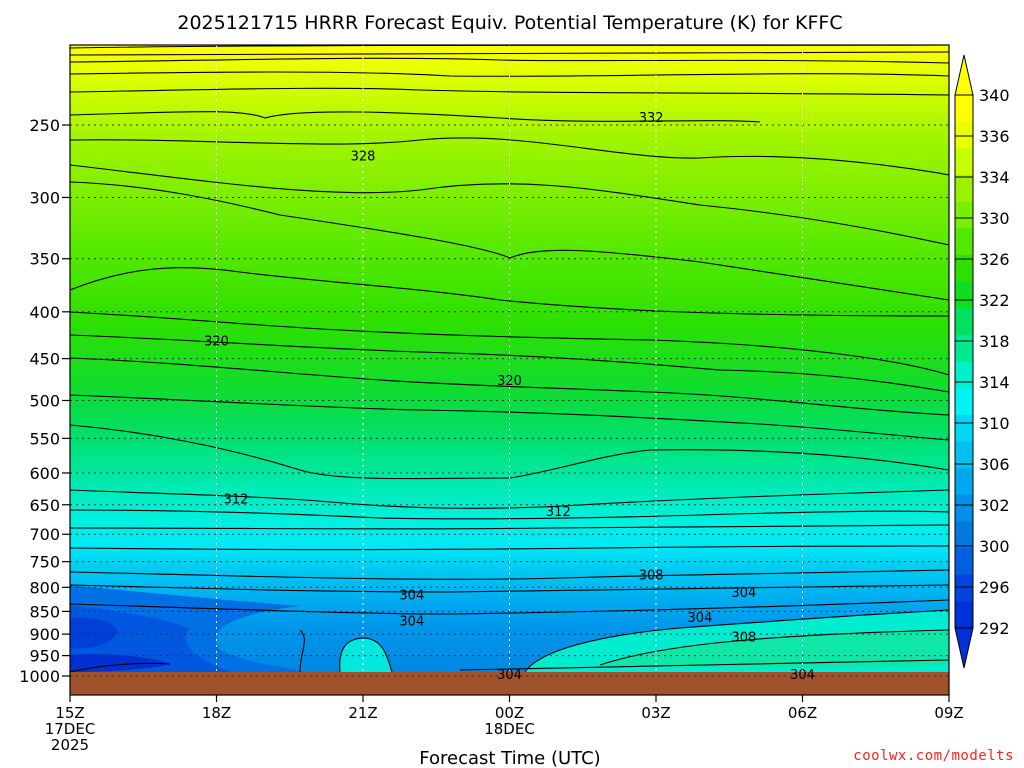 This screenshot has height=768, width=1024. I want to click on x-tick-label: 18Z, so click(216, 713).